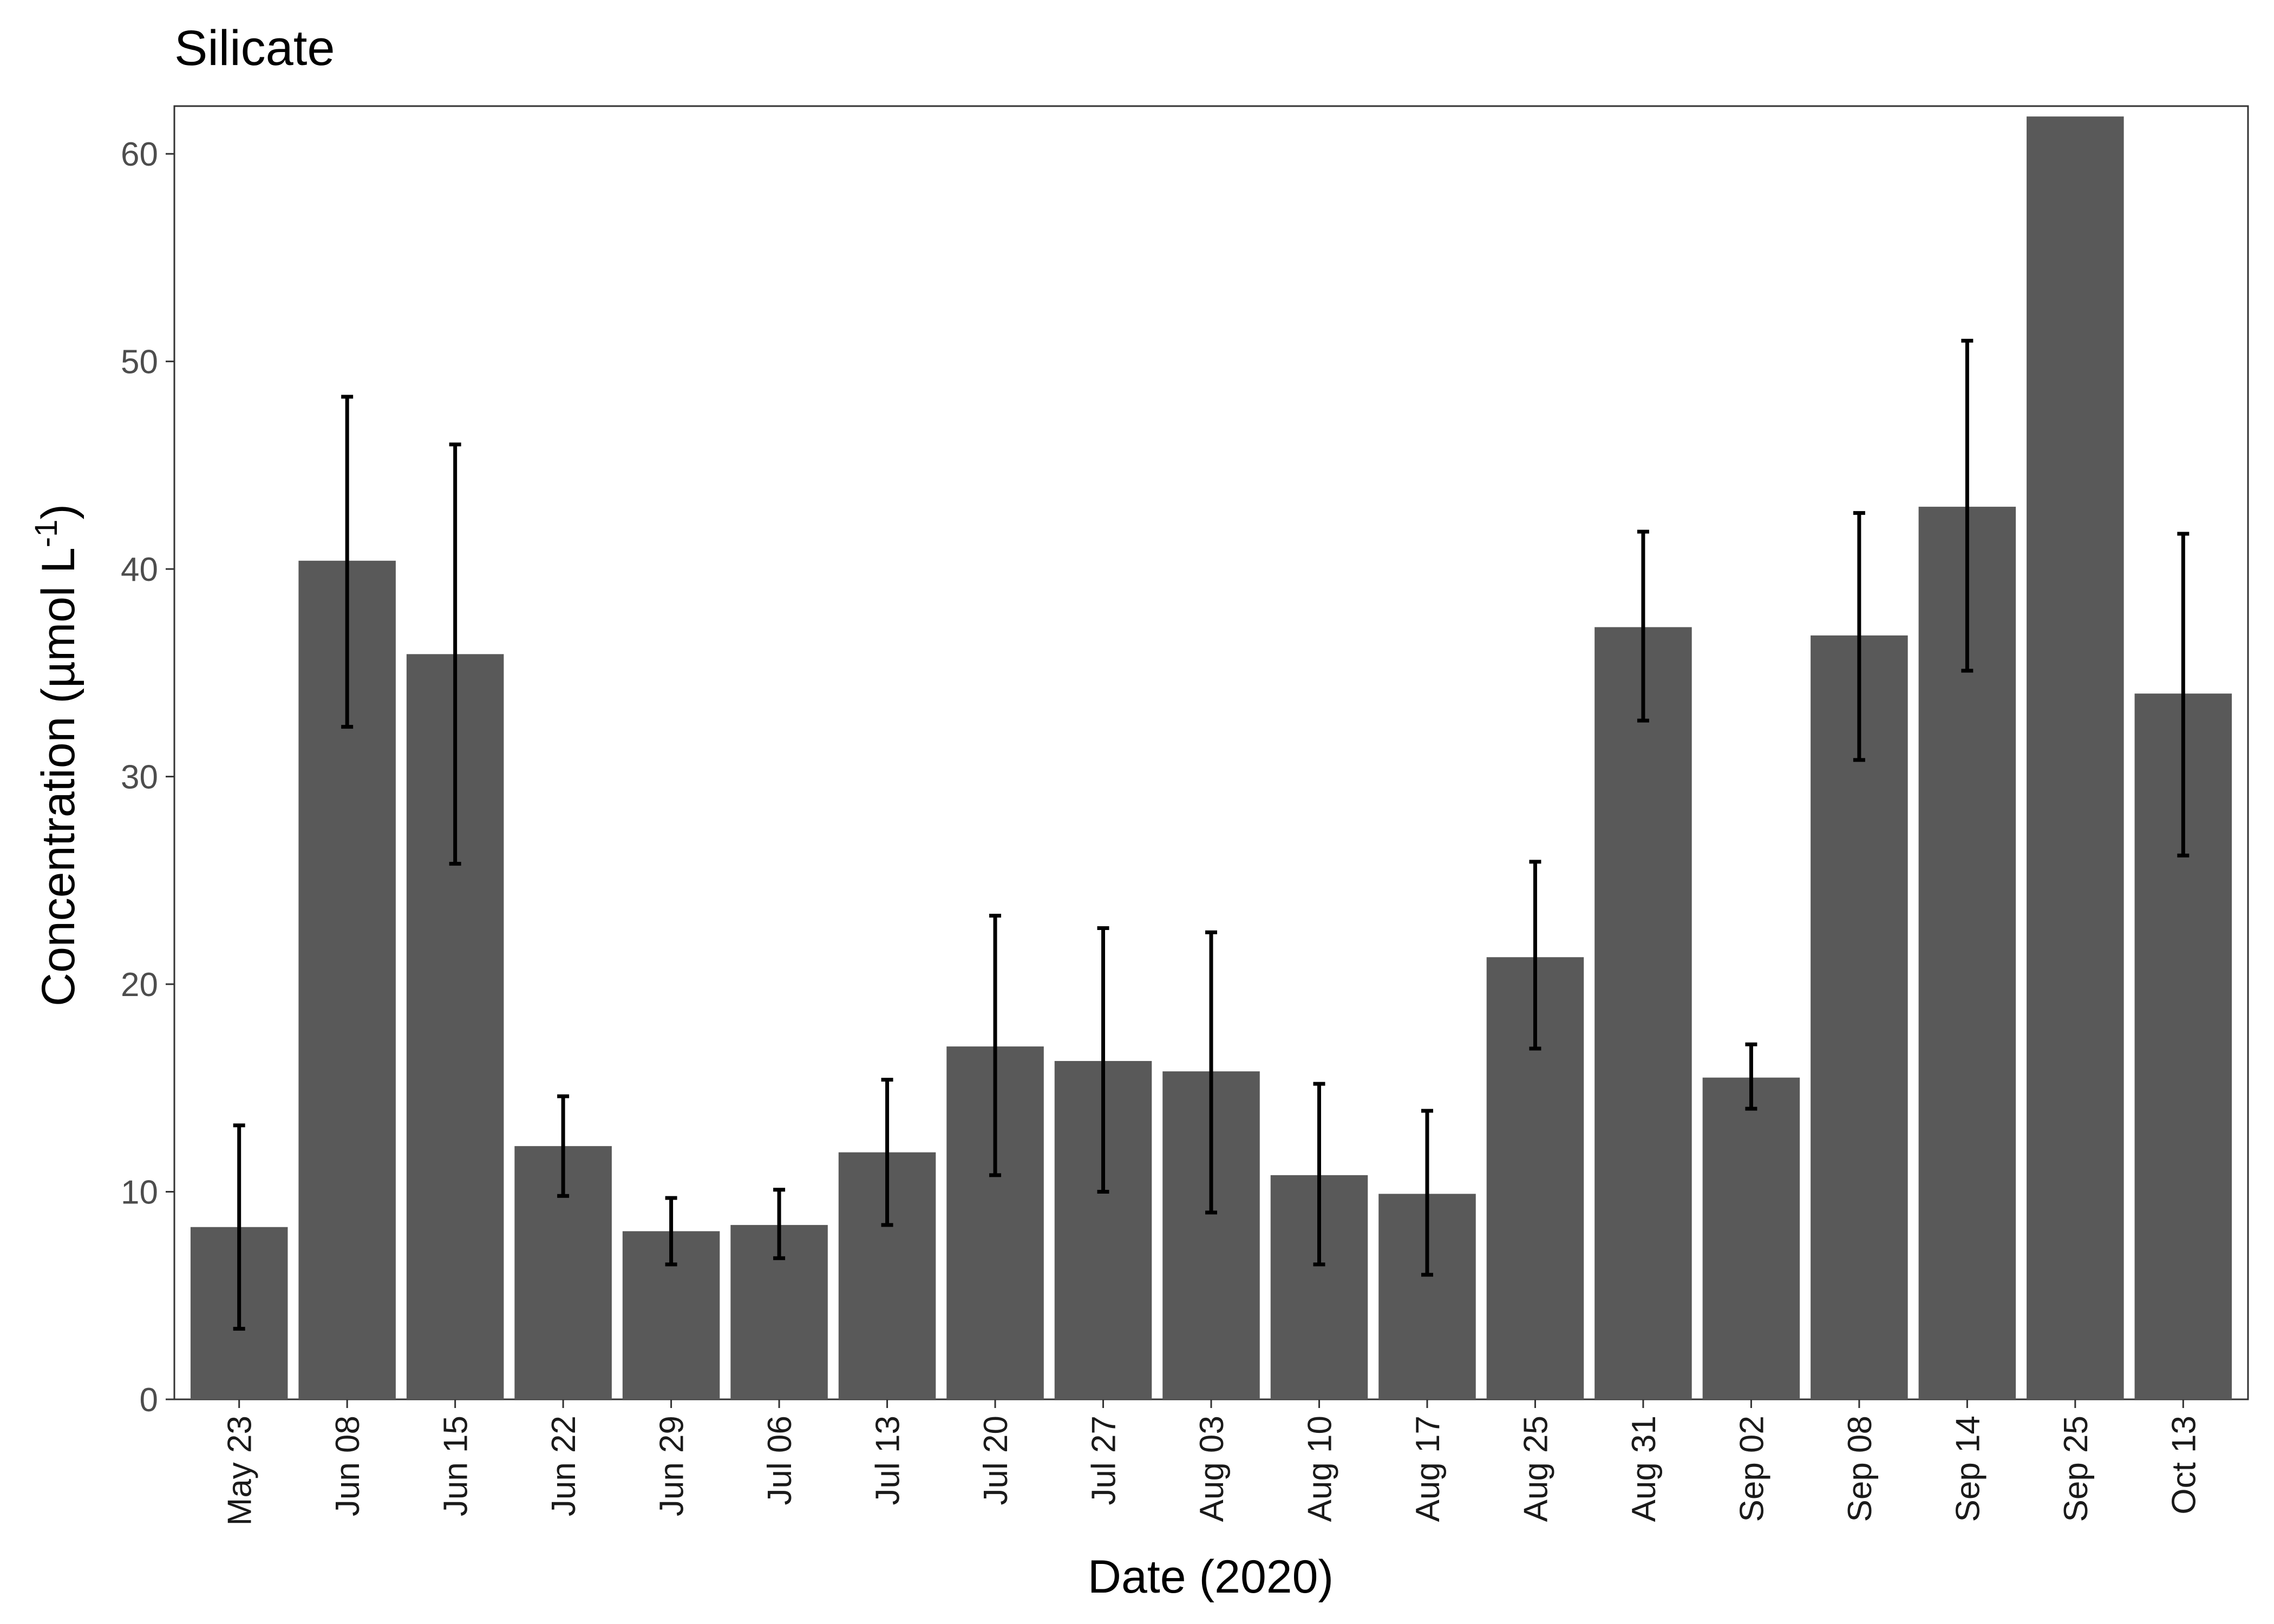 The width and height of the screenshot is (2274, 1624). What do you see at coordinates (139, 363) in the screenshot?
I see `y-tick-label: 50` at bounding box center [139, 363].